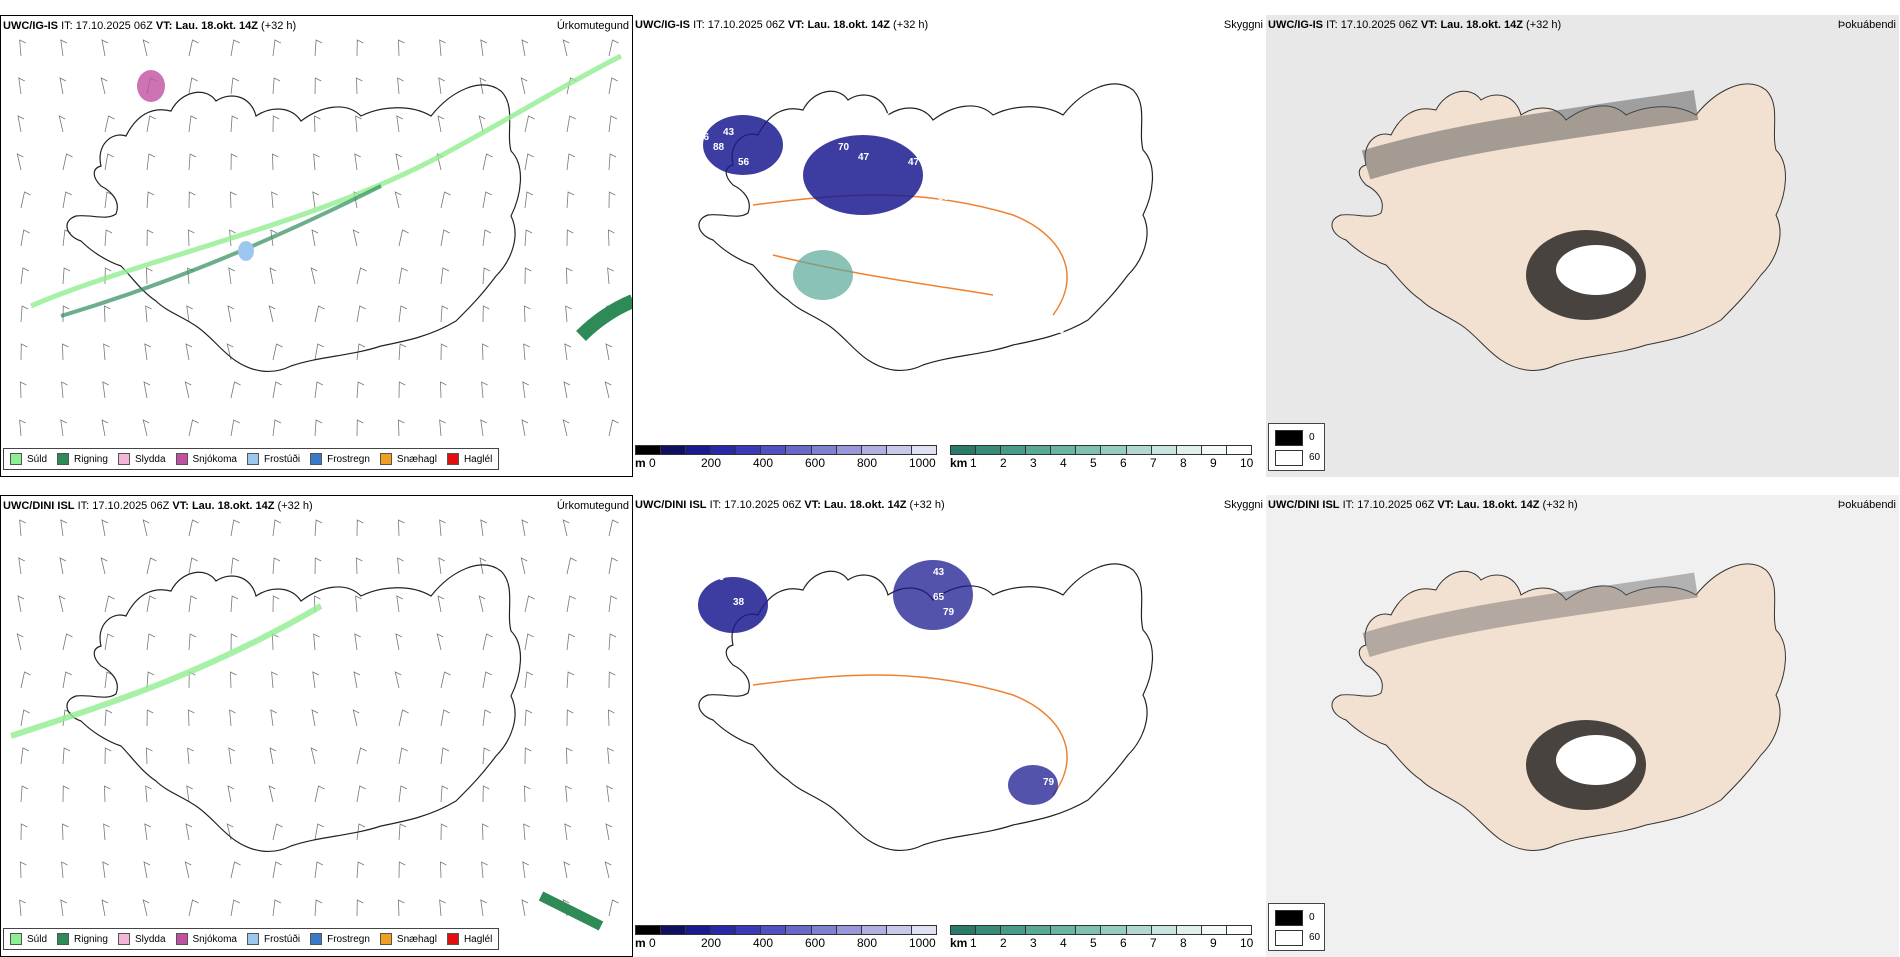 The width and height of the screenshot is (1900, 957). What do you see at coordinates (416, 939) in the screenshot?
I see `legend-label: Snæhagl` at bounding box center [416, 939].